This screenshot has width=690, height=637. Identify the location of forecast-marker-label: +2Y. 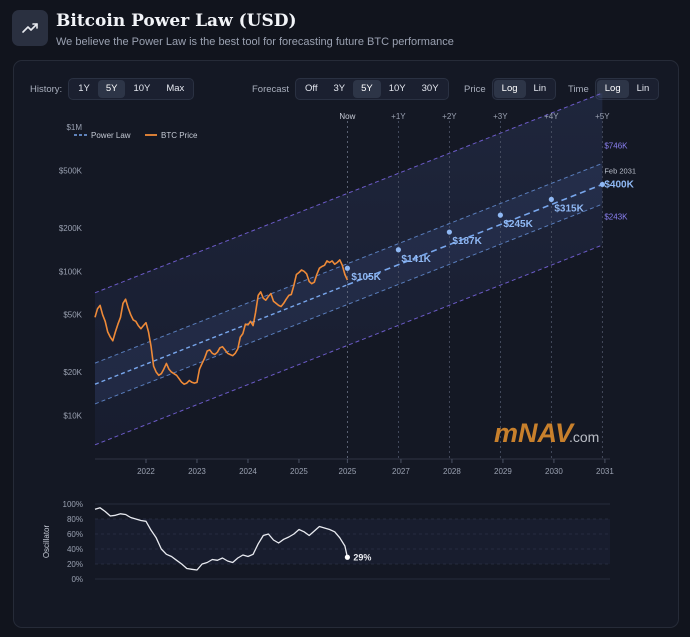
(449, 116).